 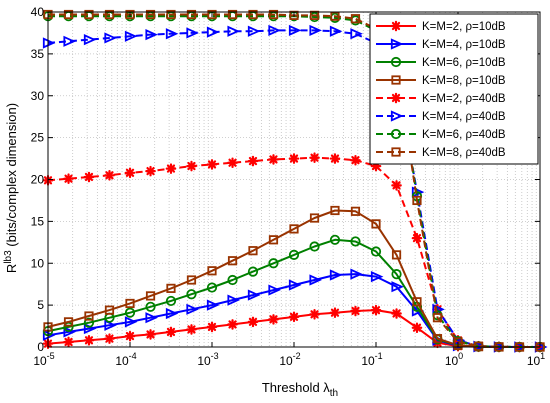 What do you see at coordinates (460, 356) in the screenshot?
I see `x-tick-exponent: 0` at bounding box center [460, 356].